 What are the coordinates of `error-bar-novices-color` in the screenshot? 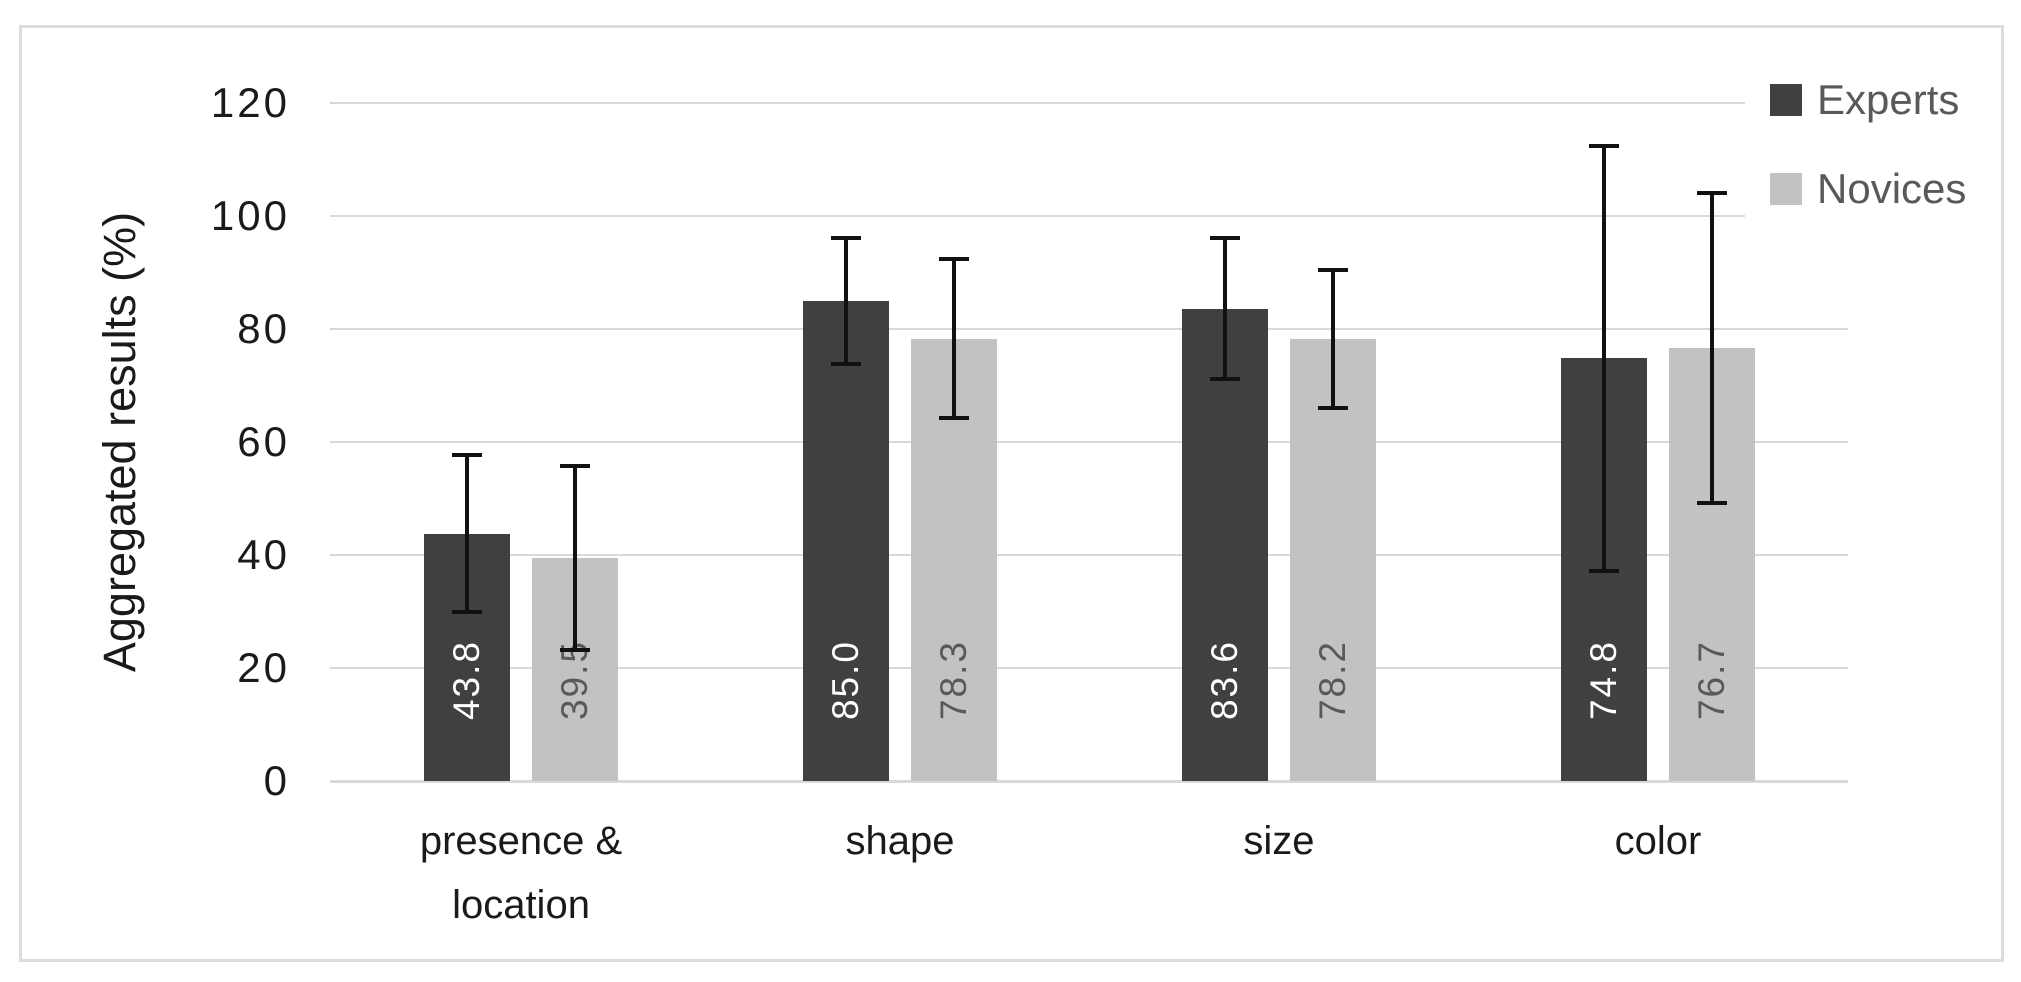 It's located at (1712, 347).